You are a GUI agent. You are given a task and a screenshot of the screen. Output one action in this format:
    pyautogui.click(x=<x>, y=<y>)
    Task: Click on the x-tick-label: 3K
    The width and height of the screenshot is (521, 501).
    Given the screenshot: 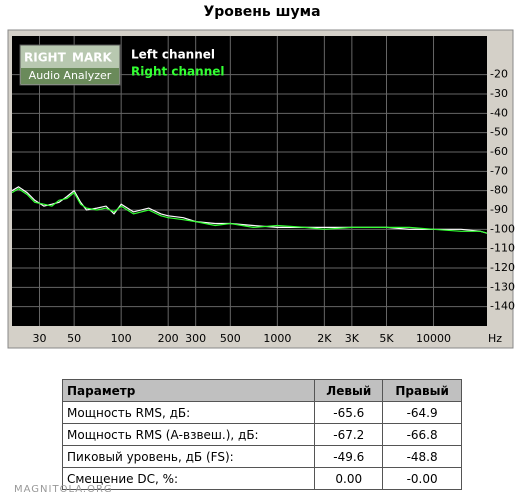 What is the action you would take?
    pyautogui.click(x=352, y=338)
    